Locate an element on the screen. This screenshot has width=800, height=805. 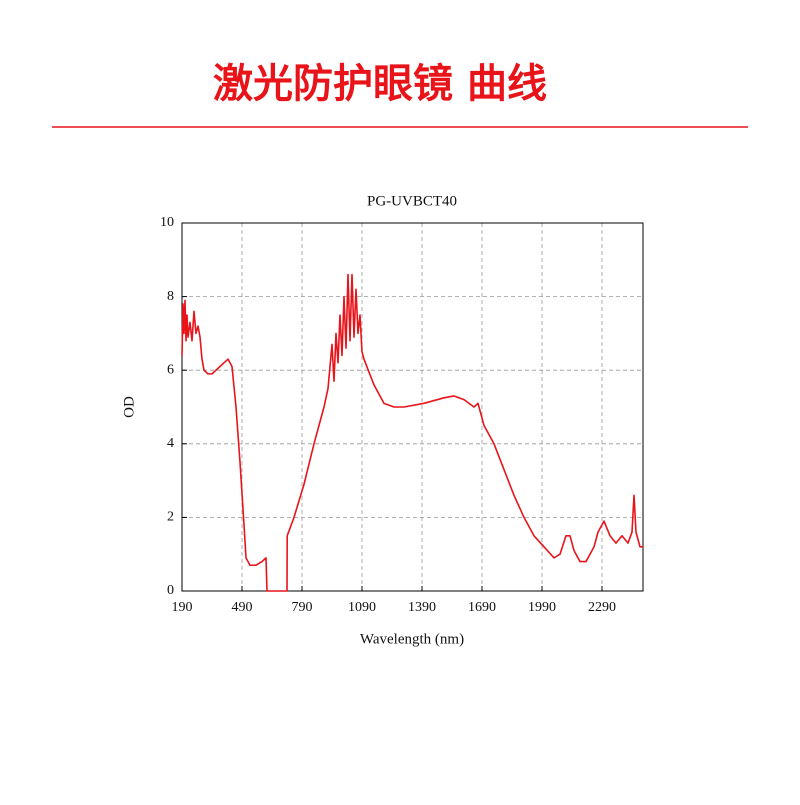
x-axis-label: Wavelength (nm) is located at coordinates (412, 639).